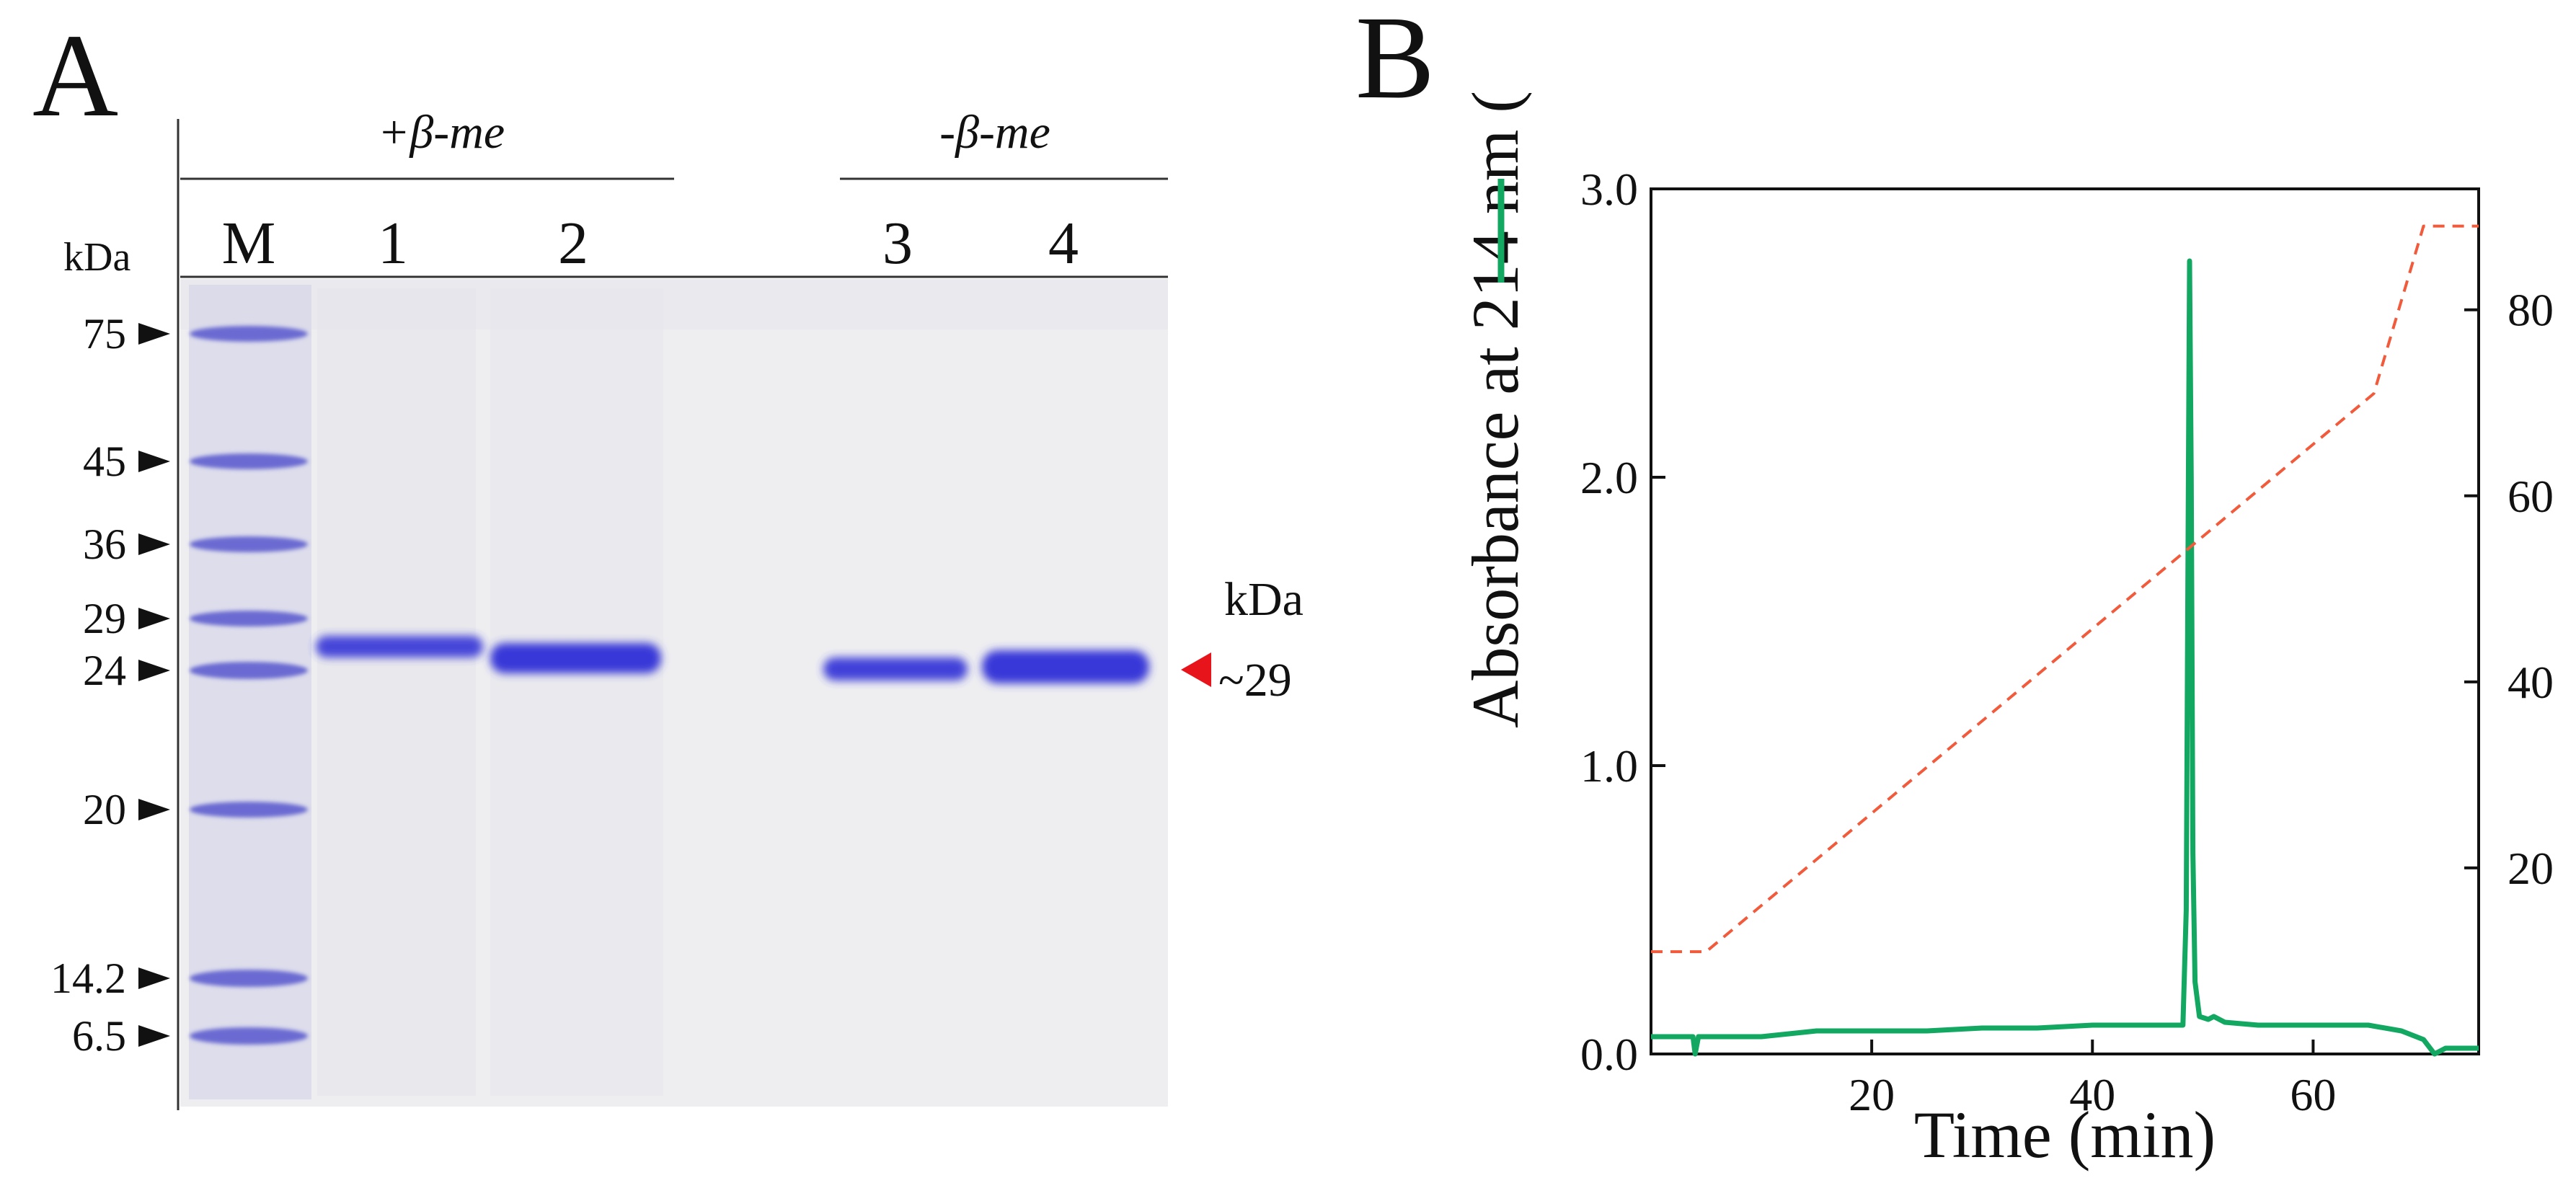 The image size is (2576, 1196). What do you see at coordinates (104, 618) in the screenshot?
I see `marker-label-29: 29` at bounding box center [104, 618].